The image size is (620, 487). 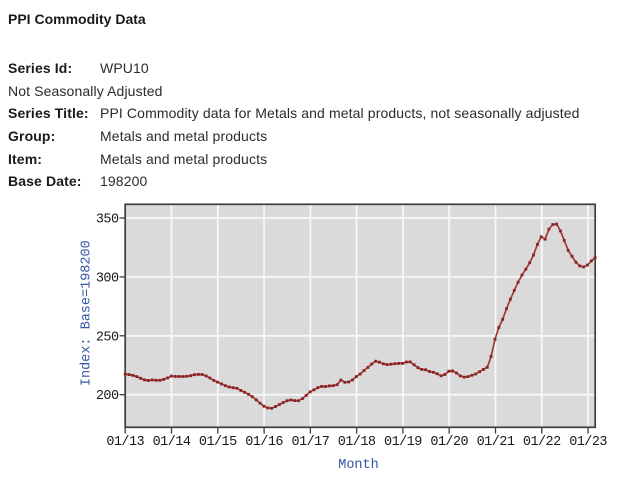 I want to click on svg-text: 200, so click(x=107, y=396).